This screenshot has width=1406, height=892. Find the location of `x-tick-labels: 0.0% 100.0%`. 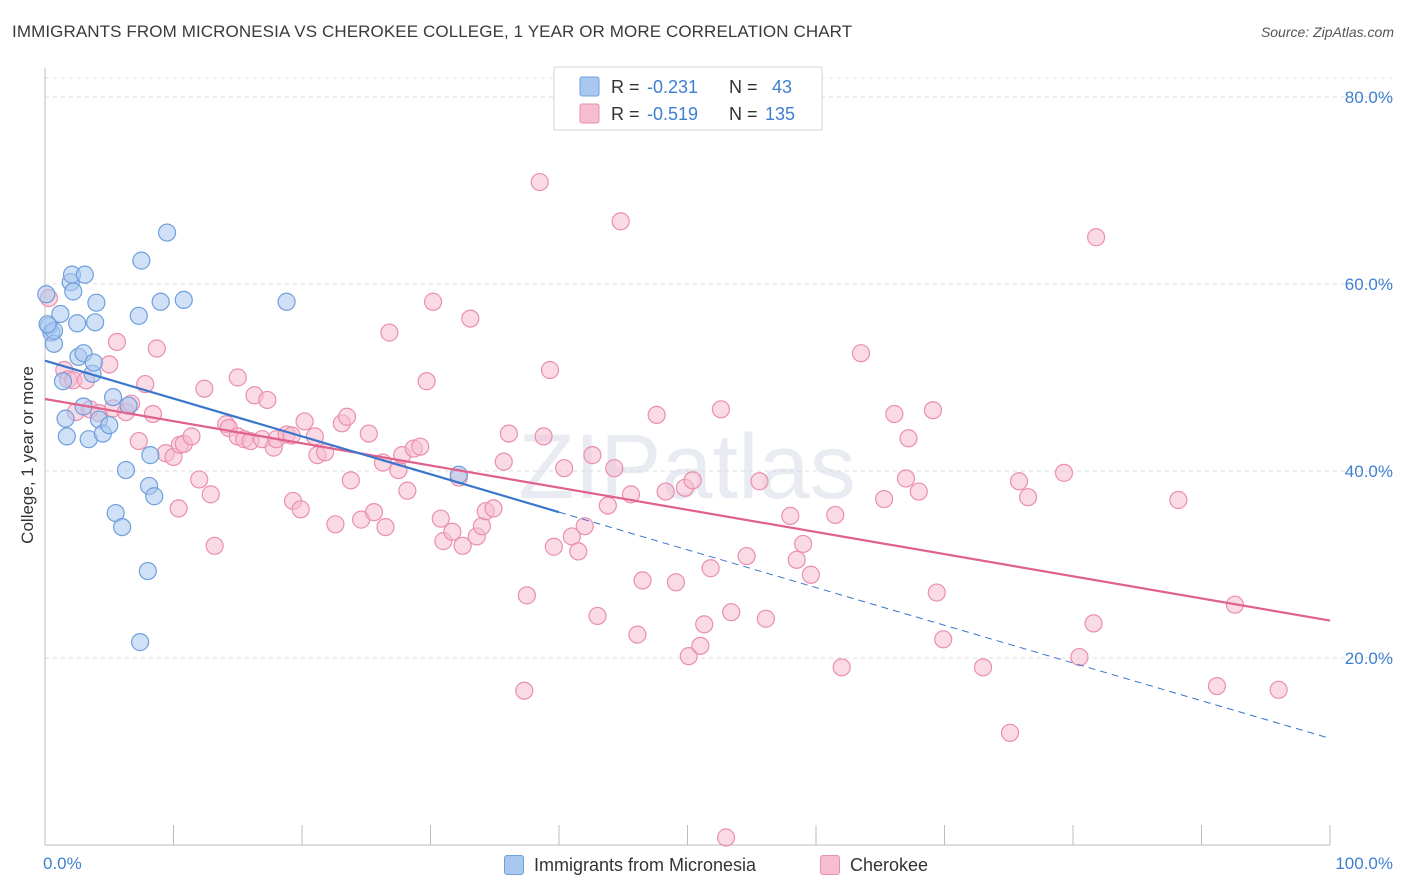

x-tick-labels: 0.0% 100.0% is located at coordinates (718, 863).